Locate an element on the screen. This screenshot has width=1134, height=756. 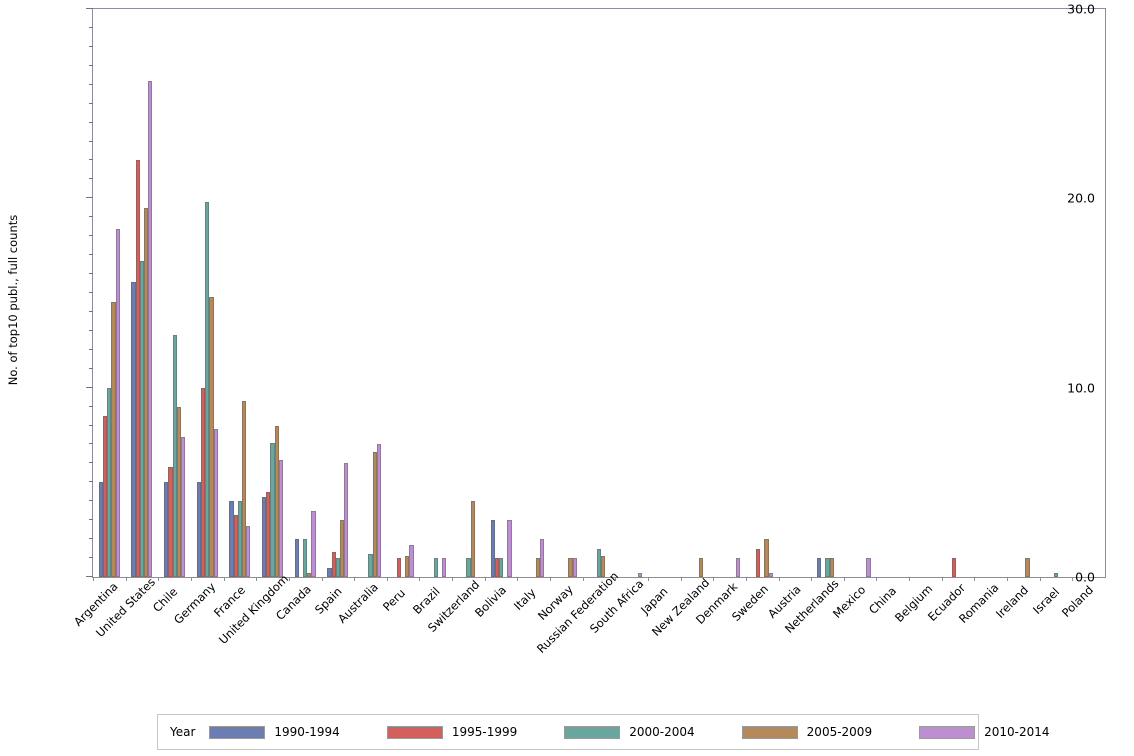
x-axis-tick-label: Peru is located at coordinates (394, 600).